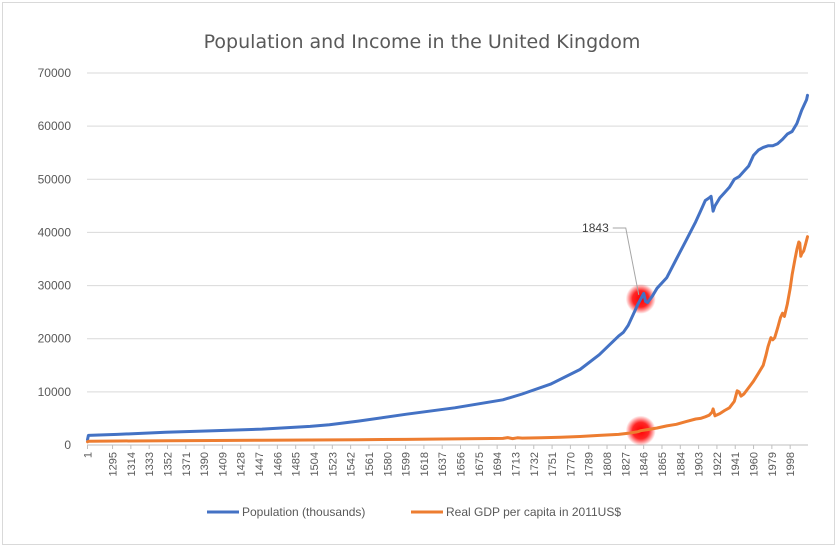  What do you see at coordinates (755, 464) in the screenshot?
I see `x-tick-label: 1960` at bounding box center [755, 464].